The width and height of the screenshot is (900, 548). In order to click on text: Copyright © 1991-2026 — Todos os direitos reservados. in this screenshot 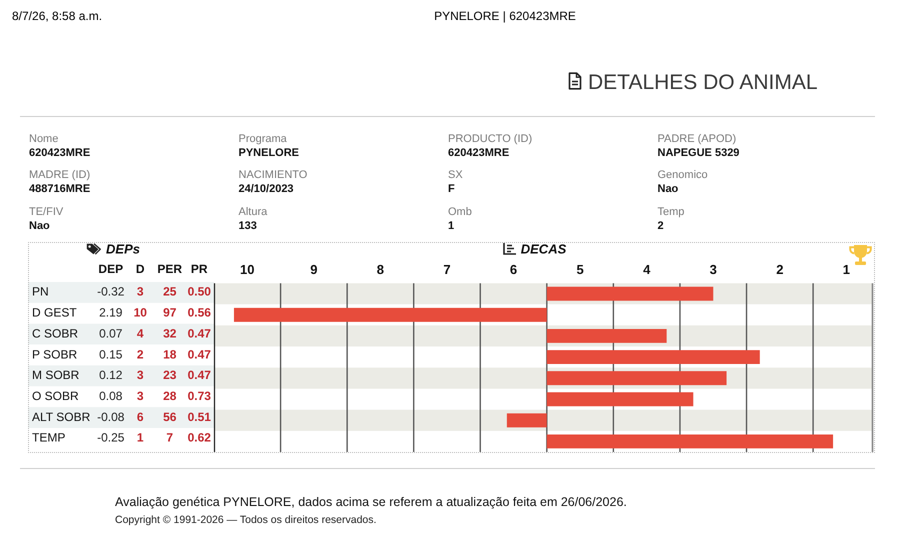, I will do `click(245, 520)`.